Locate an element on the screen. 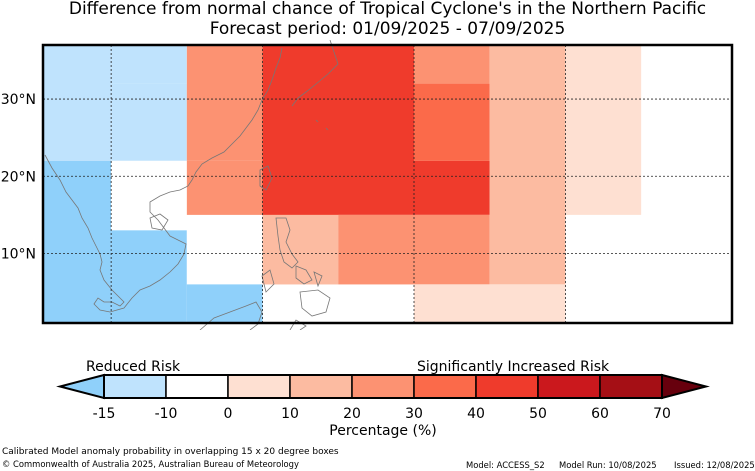  colorbar-tick-label: 40 is located at coordinates (476, 414).